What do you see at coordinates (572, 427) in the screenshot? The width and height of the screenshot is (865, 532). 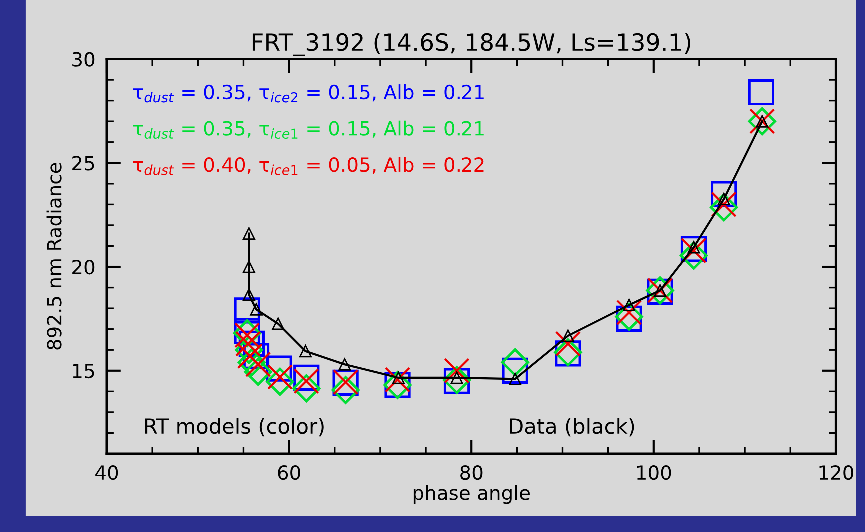 I see `annotation: Data (black)` at bounding box center [572, 427].